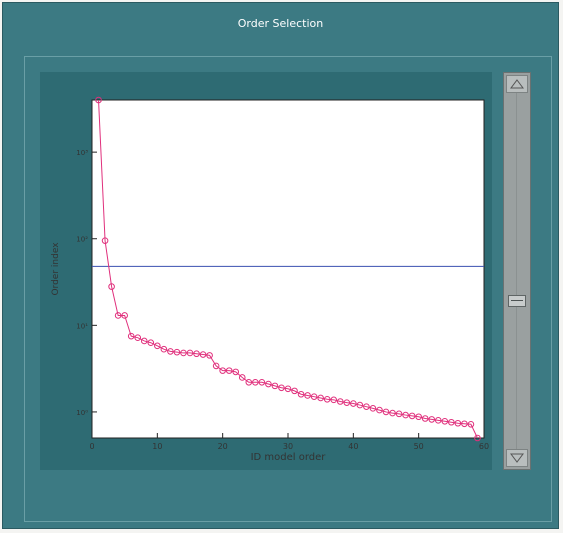  I want to click on window-title: Order Selection, so click(280, 23).